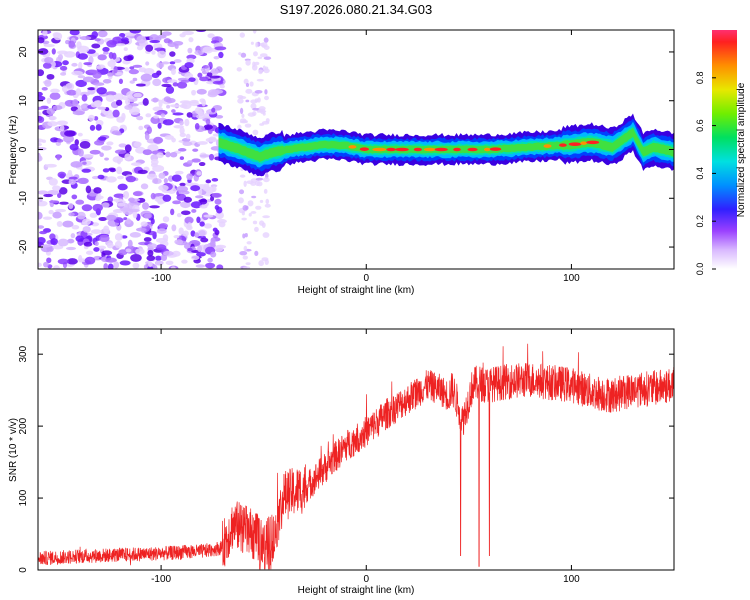 This screenshot has height=600, width=750. I want to click on x-tick-label: 100, so click(571, 579).